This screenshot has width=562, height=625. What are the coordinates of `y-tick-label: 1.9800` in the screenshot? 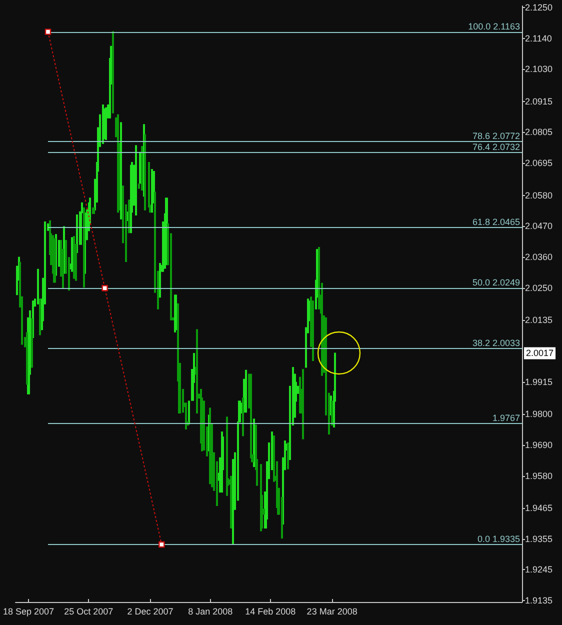 It's located at (539, 414).